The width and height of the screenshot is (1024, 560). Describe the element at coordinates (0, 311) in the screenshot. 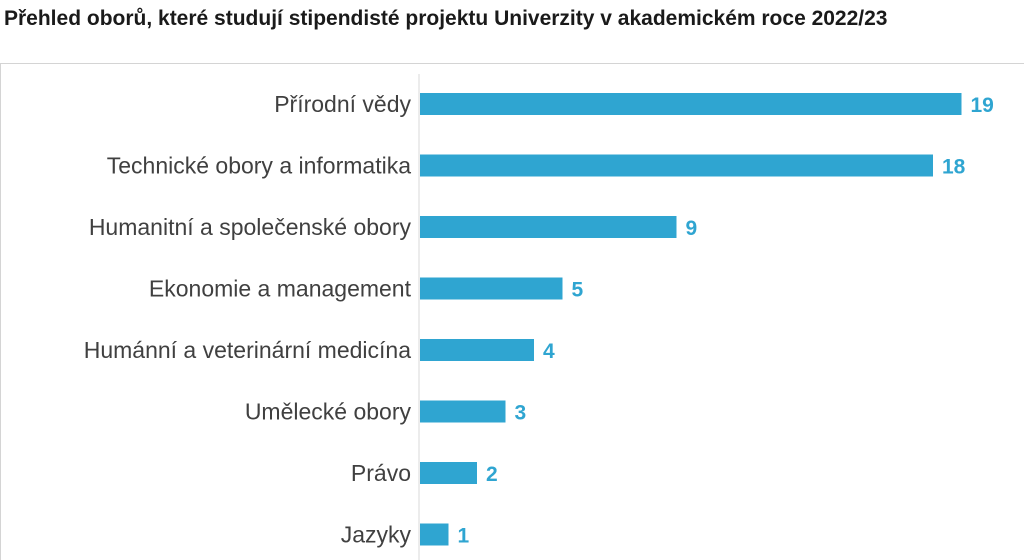

I see `frame-left-border` at that location.